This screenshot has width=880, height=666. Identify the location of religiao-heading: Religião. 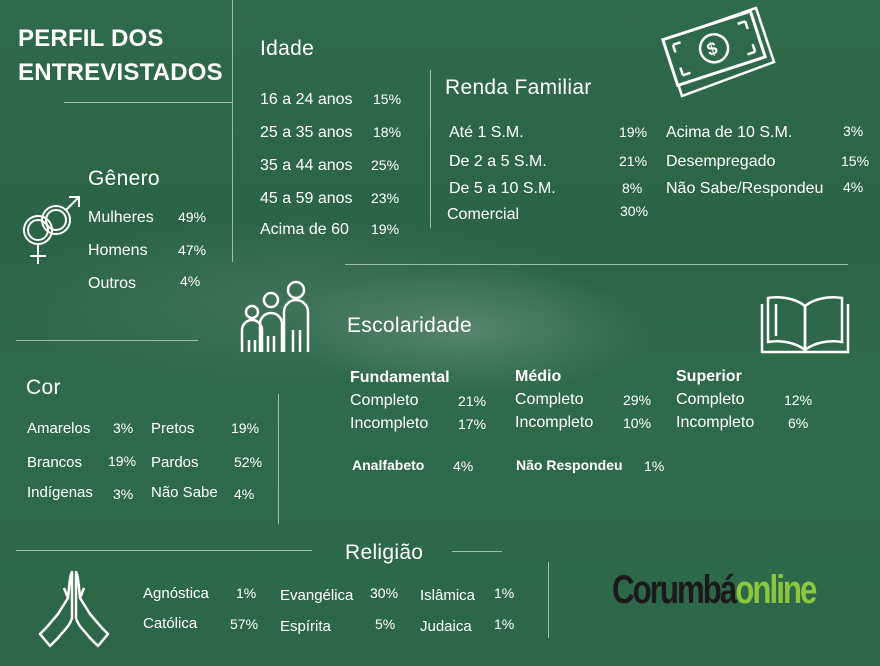
(384, 552).